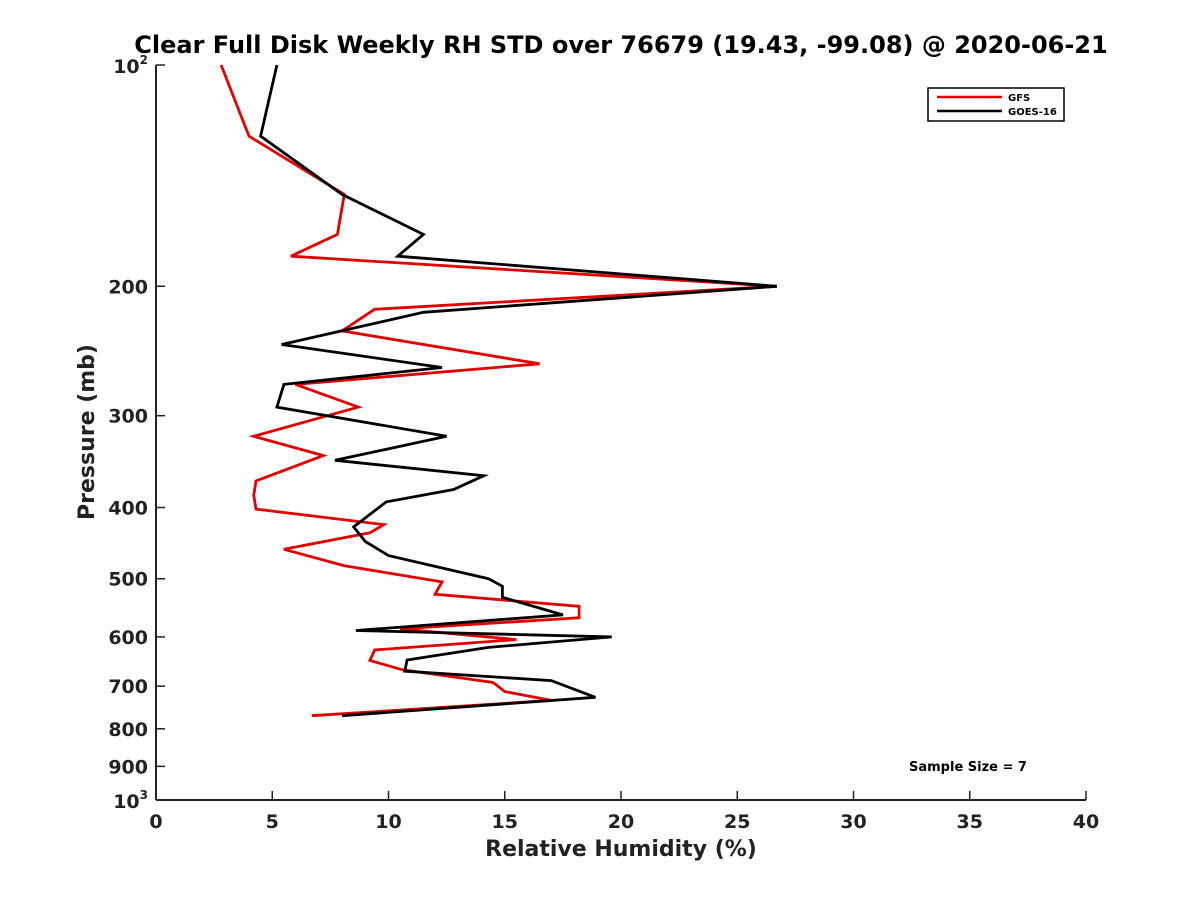 The width and height of the screenshot is (1200, 900). I want to click on y-ticks: 200 300 400 500 600 700 800 900 102 103, so click(136, 433).